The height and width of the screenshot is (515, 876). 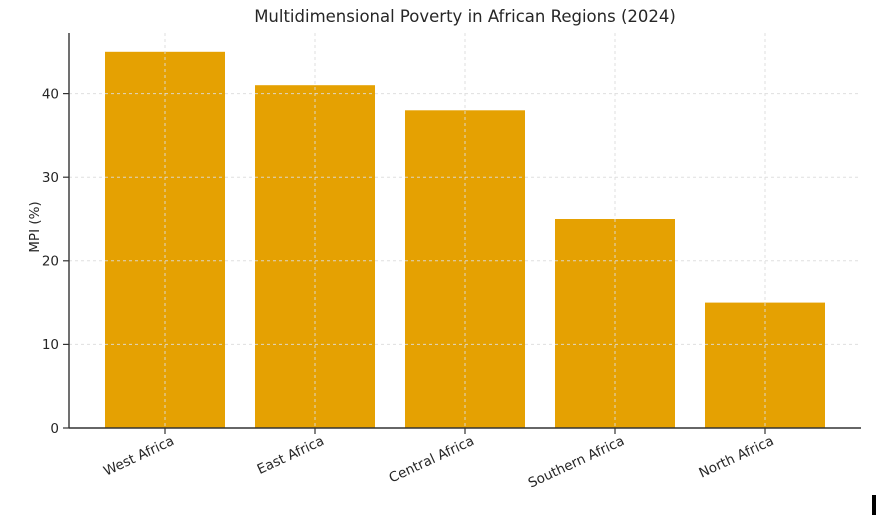 I want to click on y-tick-label: 40, so click(x=50, y=94).